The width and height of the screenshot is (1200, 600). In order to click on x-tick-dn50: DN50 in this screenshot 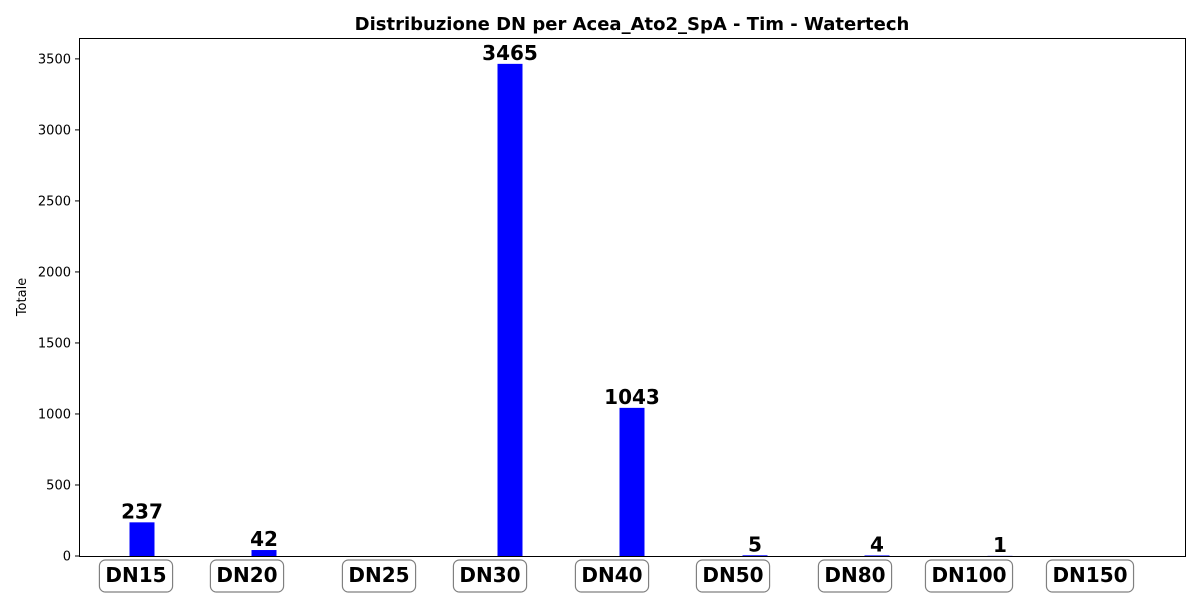, I will do `click(733, 576)`.